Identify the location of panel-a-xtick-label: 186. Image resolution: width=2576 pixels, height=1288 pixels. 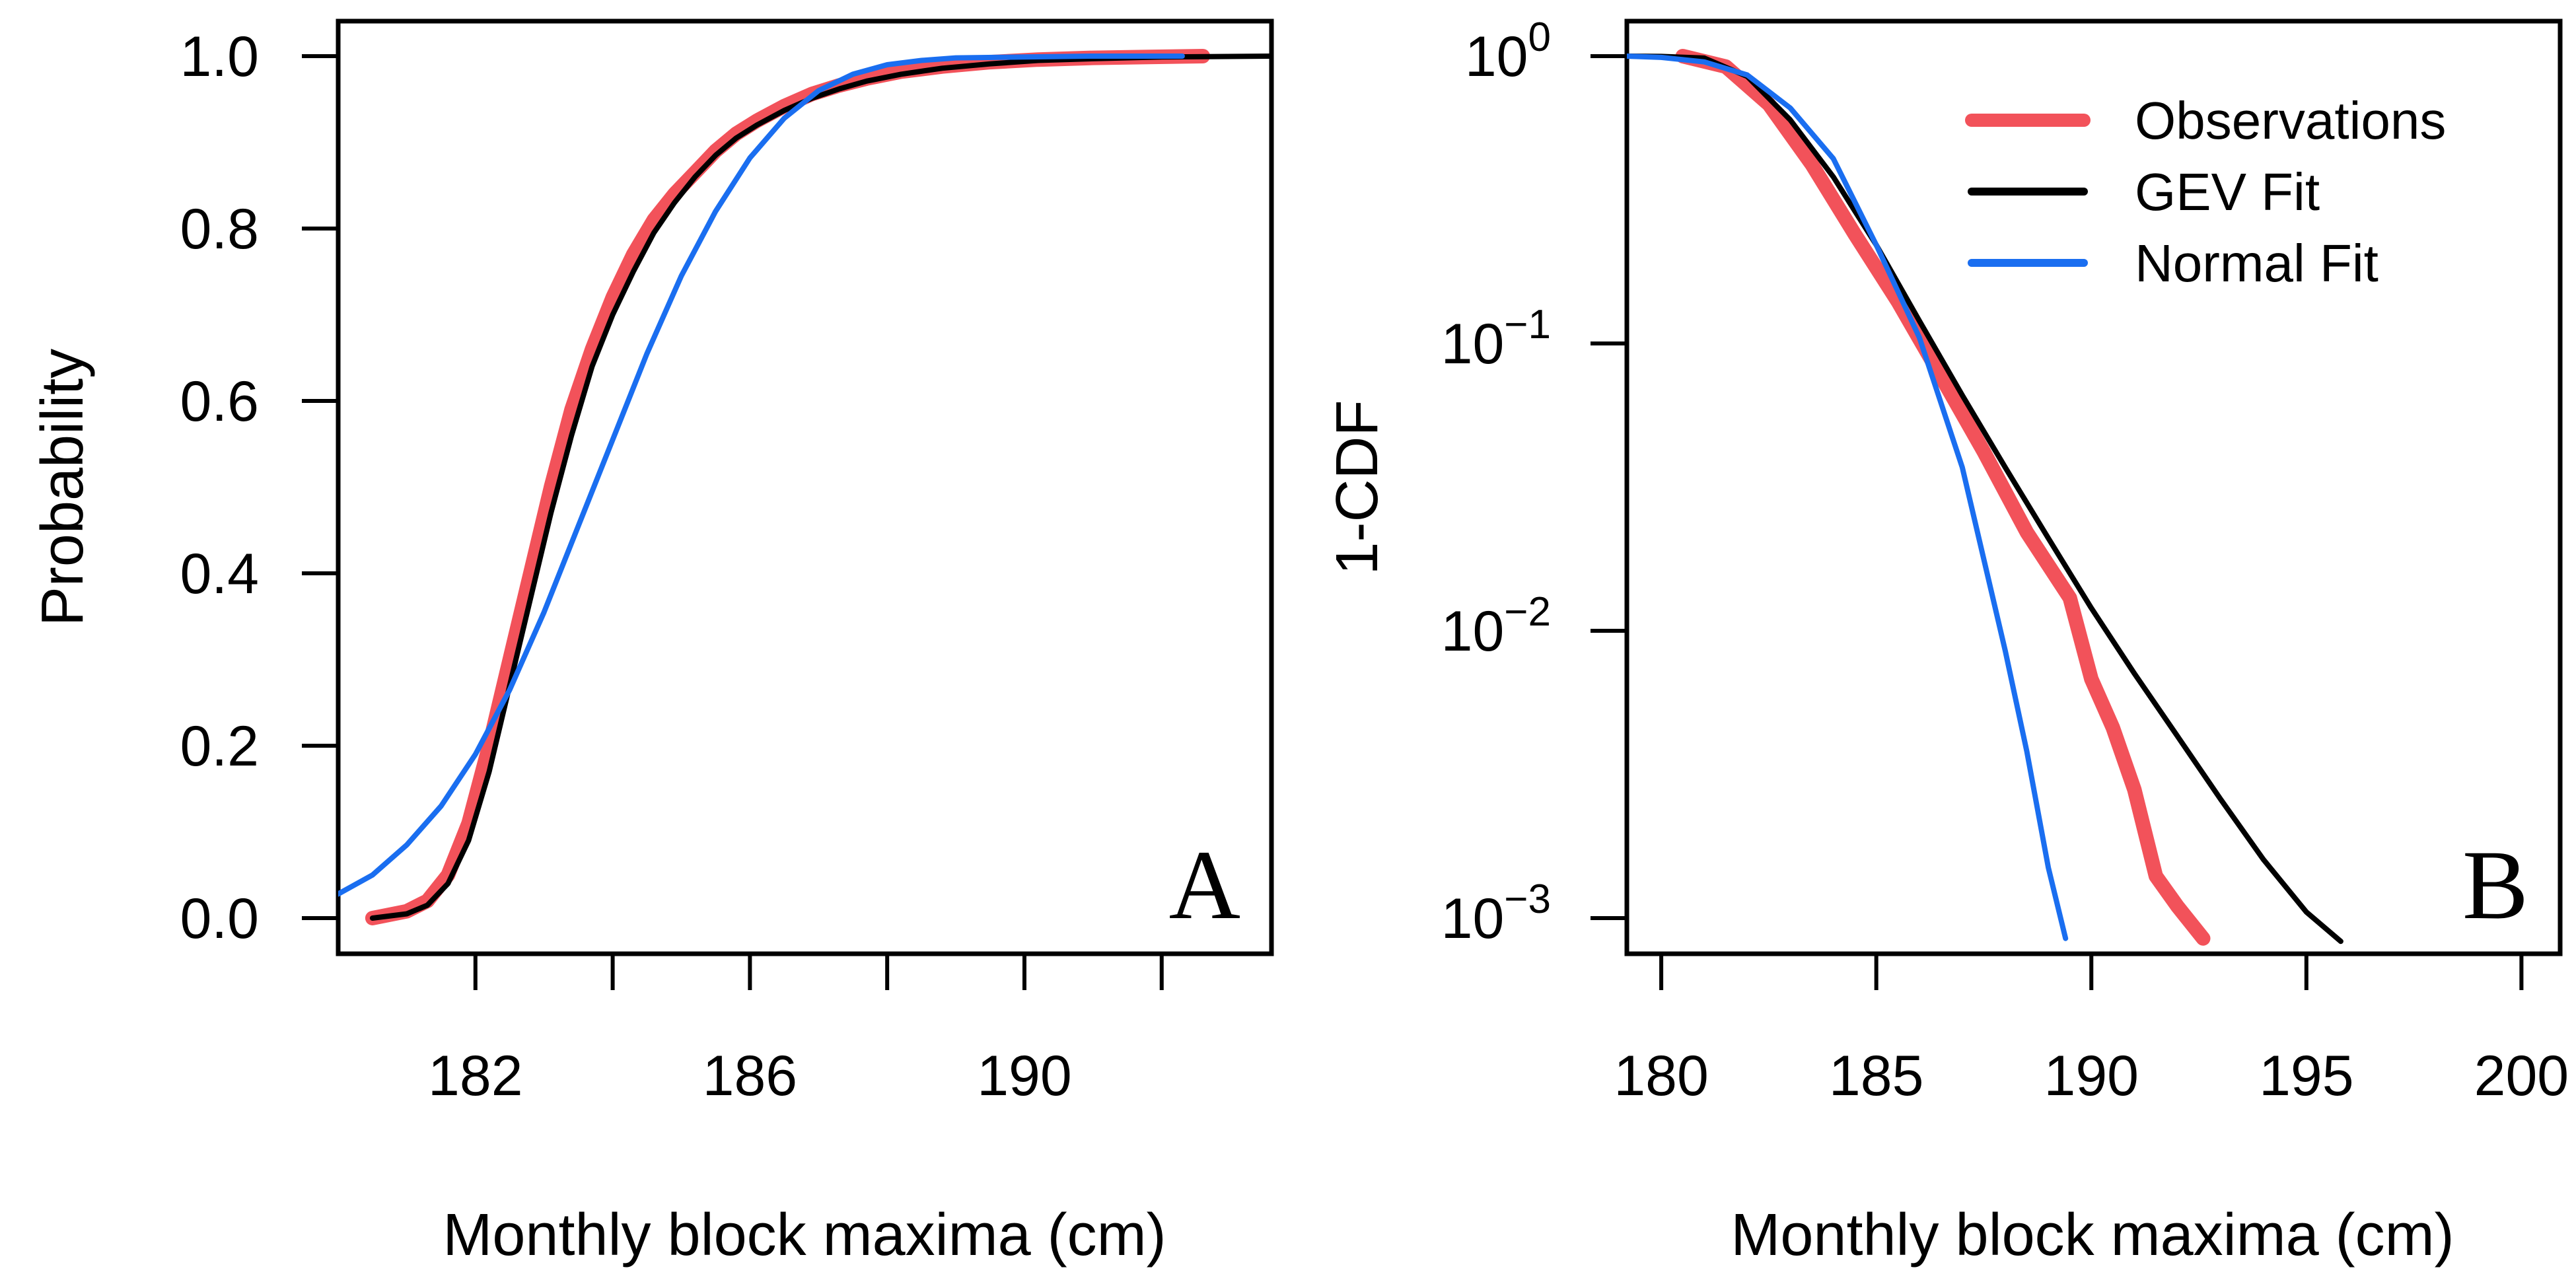
(750, 1076).